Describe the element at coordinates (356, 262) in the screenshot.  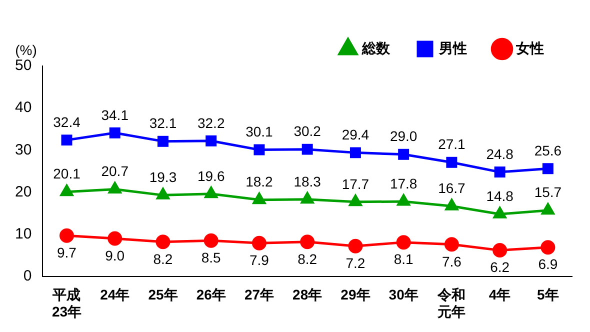
I see `data-label: 7.2` at that location.